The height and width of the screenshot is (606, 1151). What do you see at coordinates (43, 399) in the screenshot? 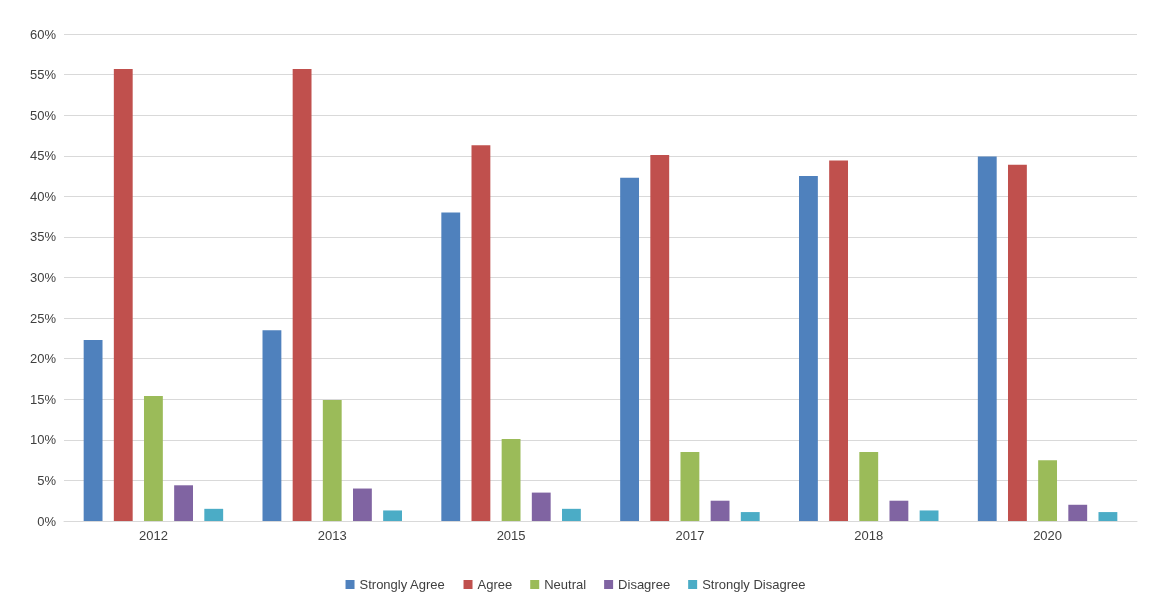
I see `y-tick-label: 15%` at bounding box center [43, 399].